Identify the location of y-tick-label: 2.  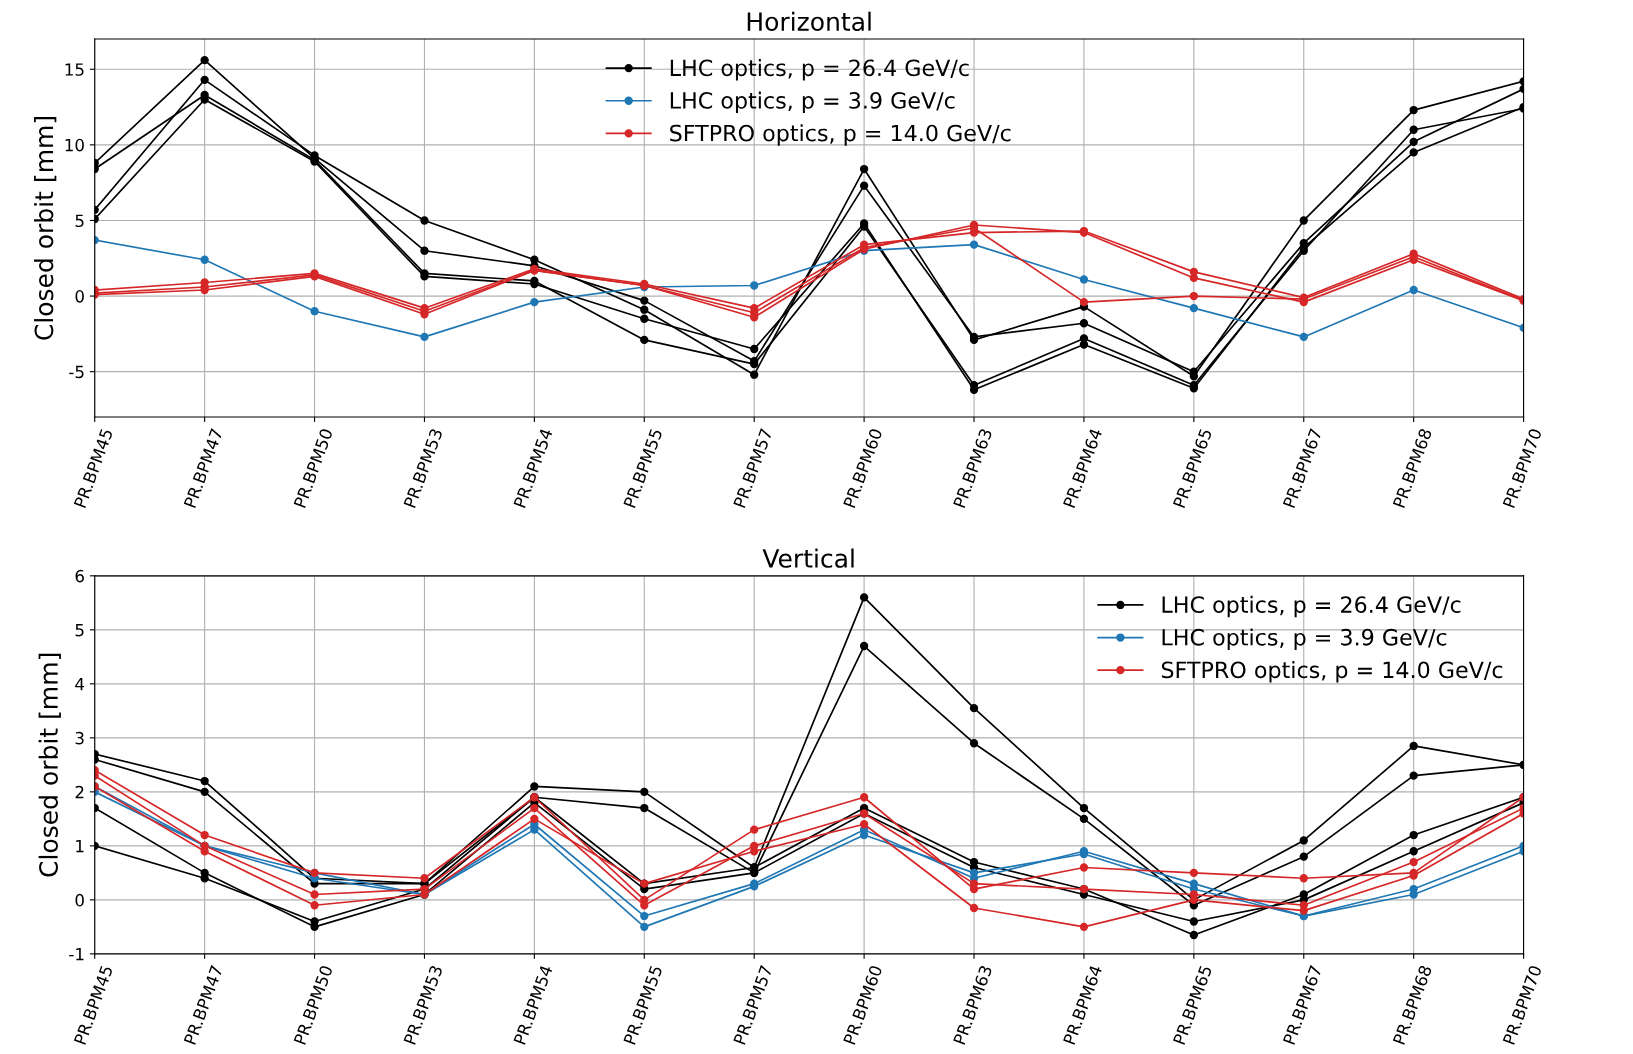
(79, 792).